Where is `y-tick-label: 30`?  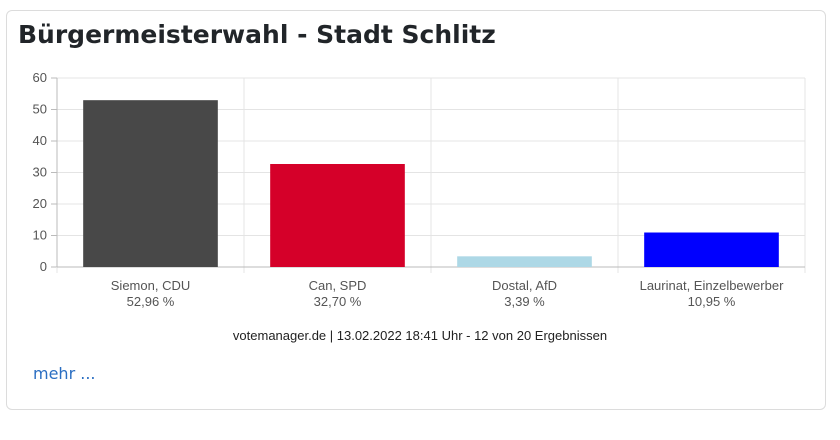
y-tick-label: 30 is located at coordinates (40, 172).